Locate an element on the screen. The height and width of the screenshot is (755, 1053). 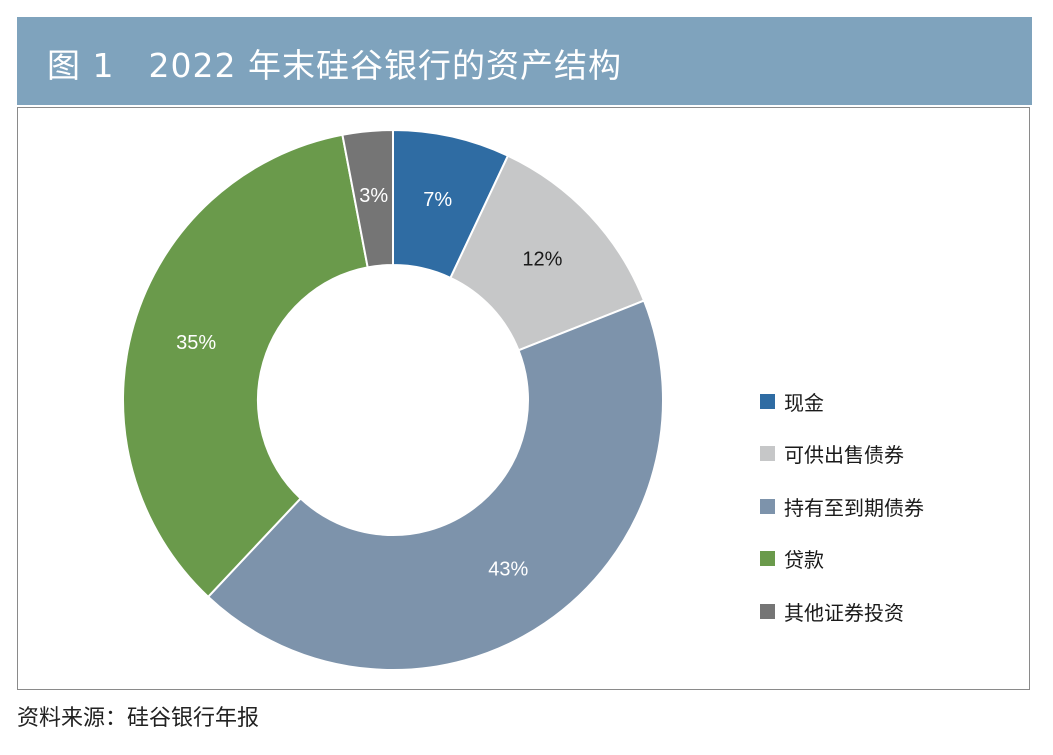
legend-label: 贷款 is located at coordinates (804, 560).